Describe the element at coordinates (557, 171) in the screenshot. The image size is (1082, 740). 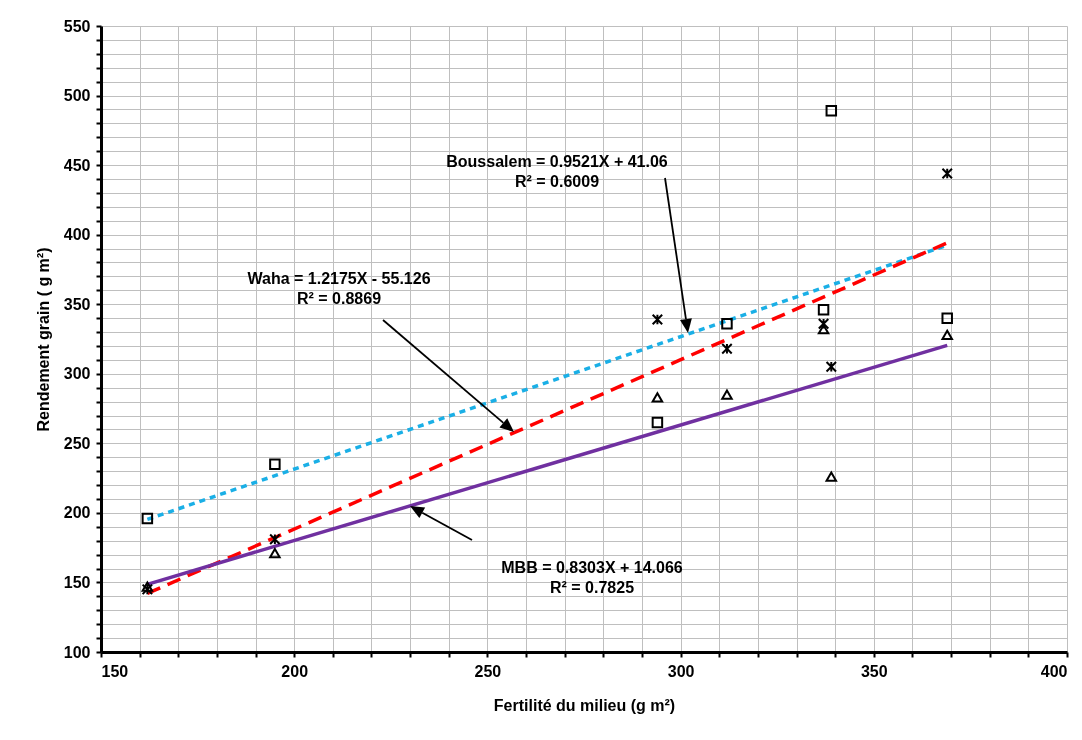
I see `annotation: Boussalem = 0.9521X + 41.06 R² = 0.6009` at that location.